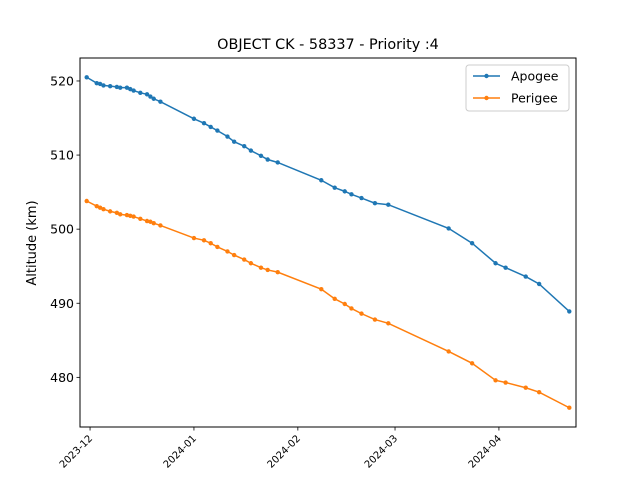 This screenshot has width=640, height=480. I want to click on legend-apogee-marker, so click(486, 76).